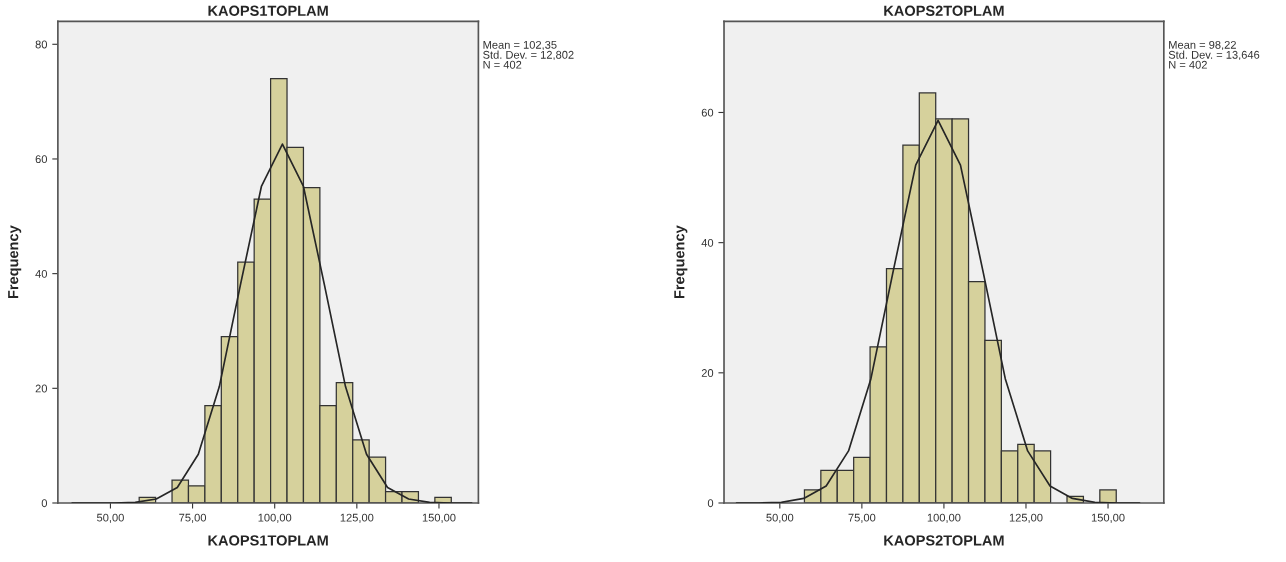 The width and height of the screenshot is (1286, 562). I want to click on text: Mean = 102,35 Std. Dev. = 12,802 N = 402, so click(528, 54).